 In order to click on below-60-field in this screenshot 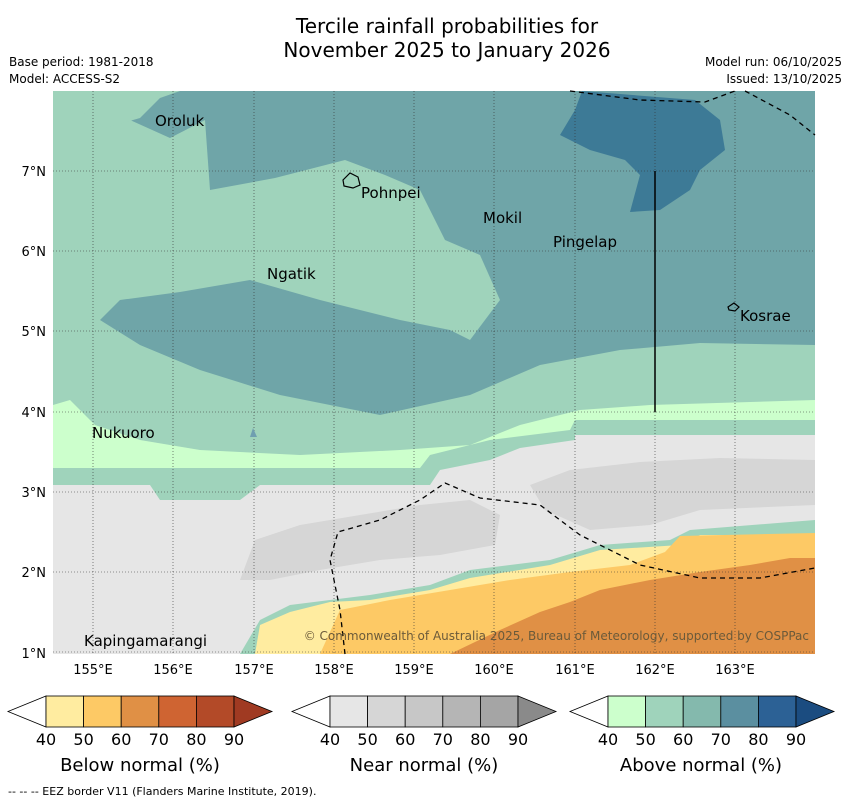, I will do `click(632, 606)`.